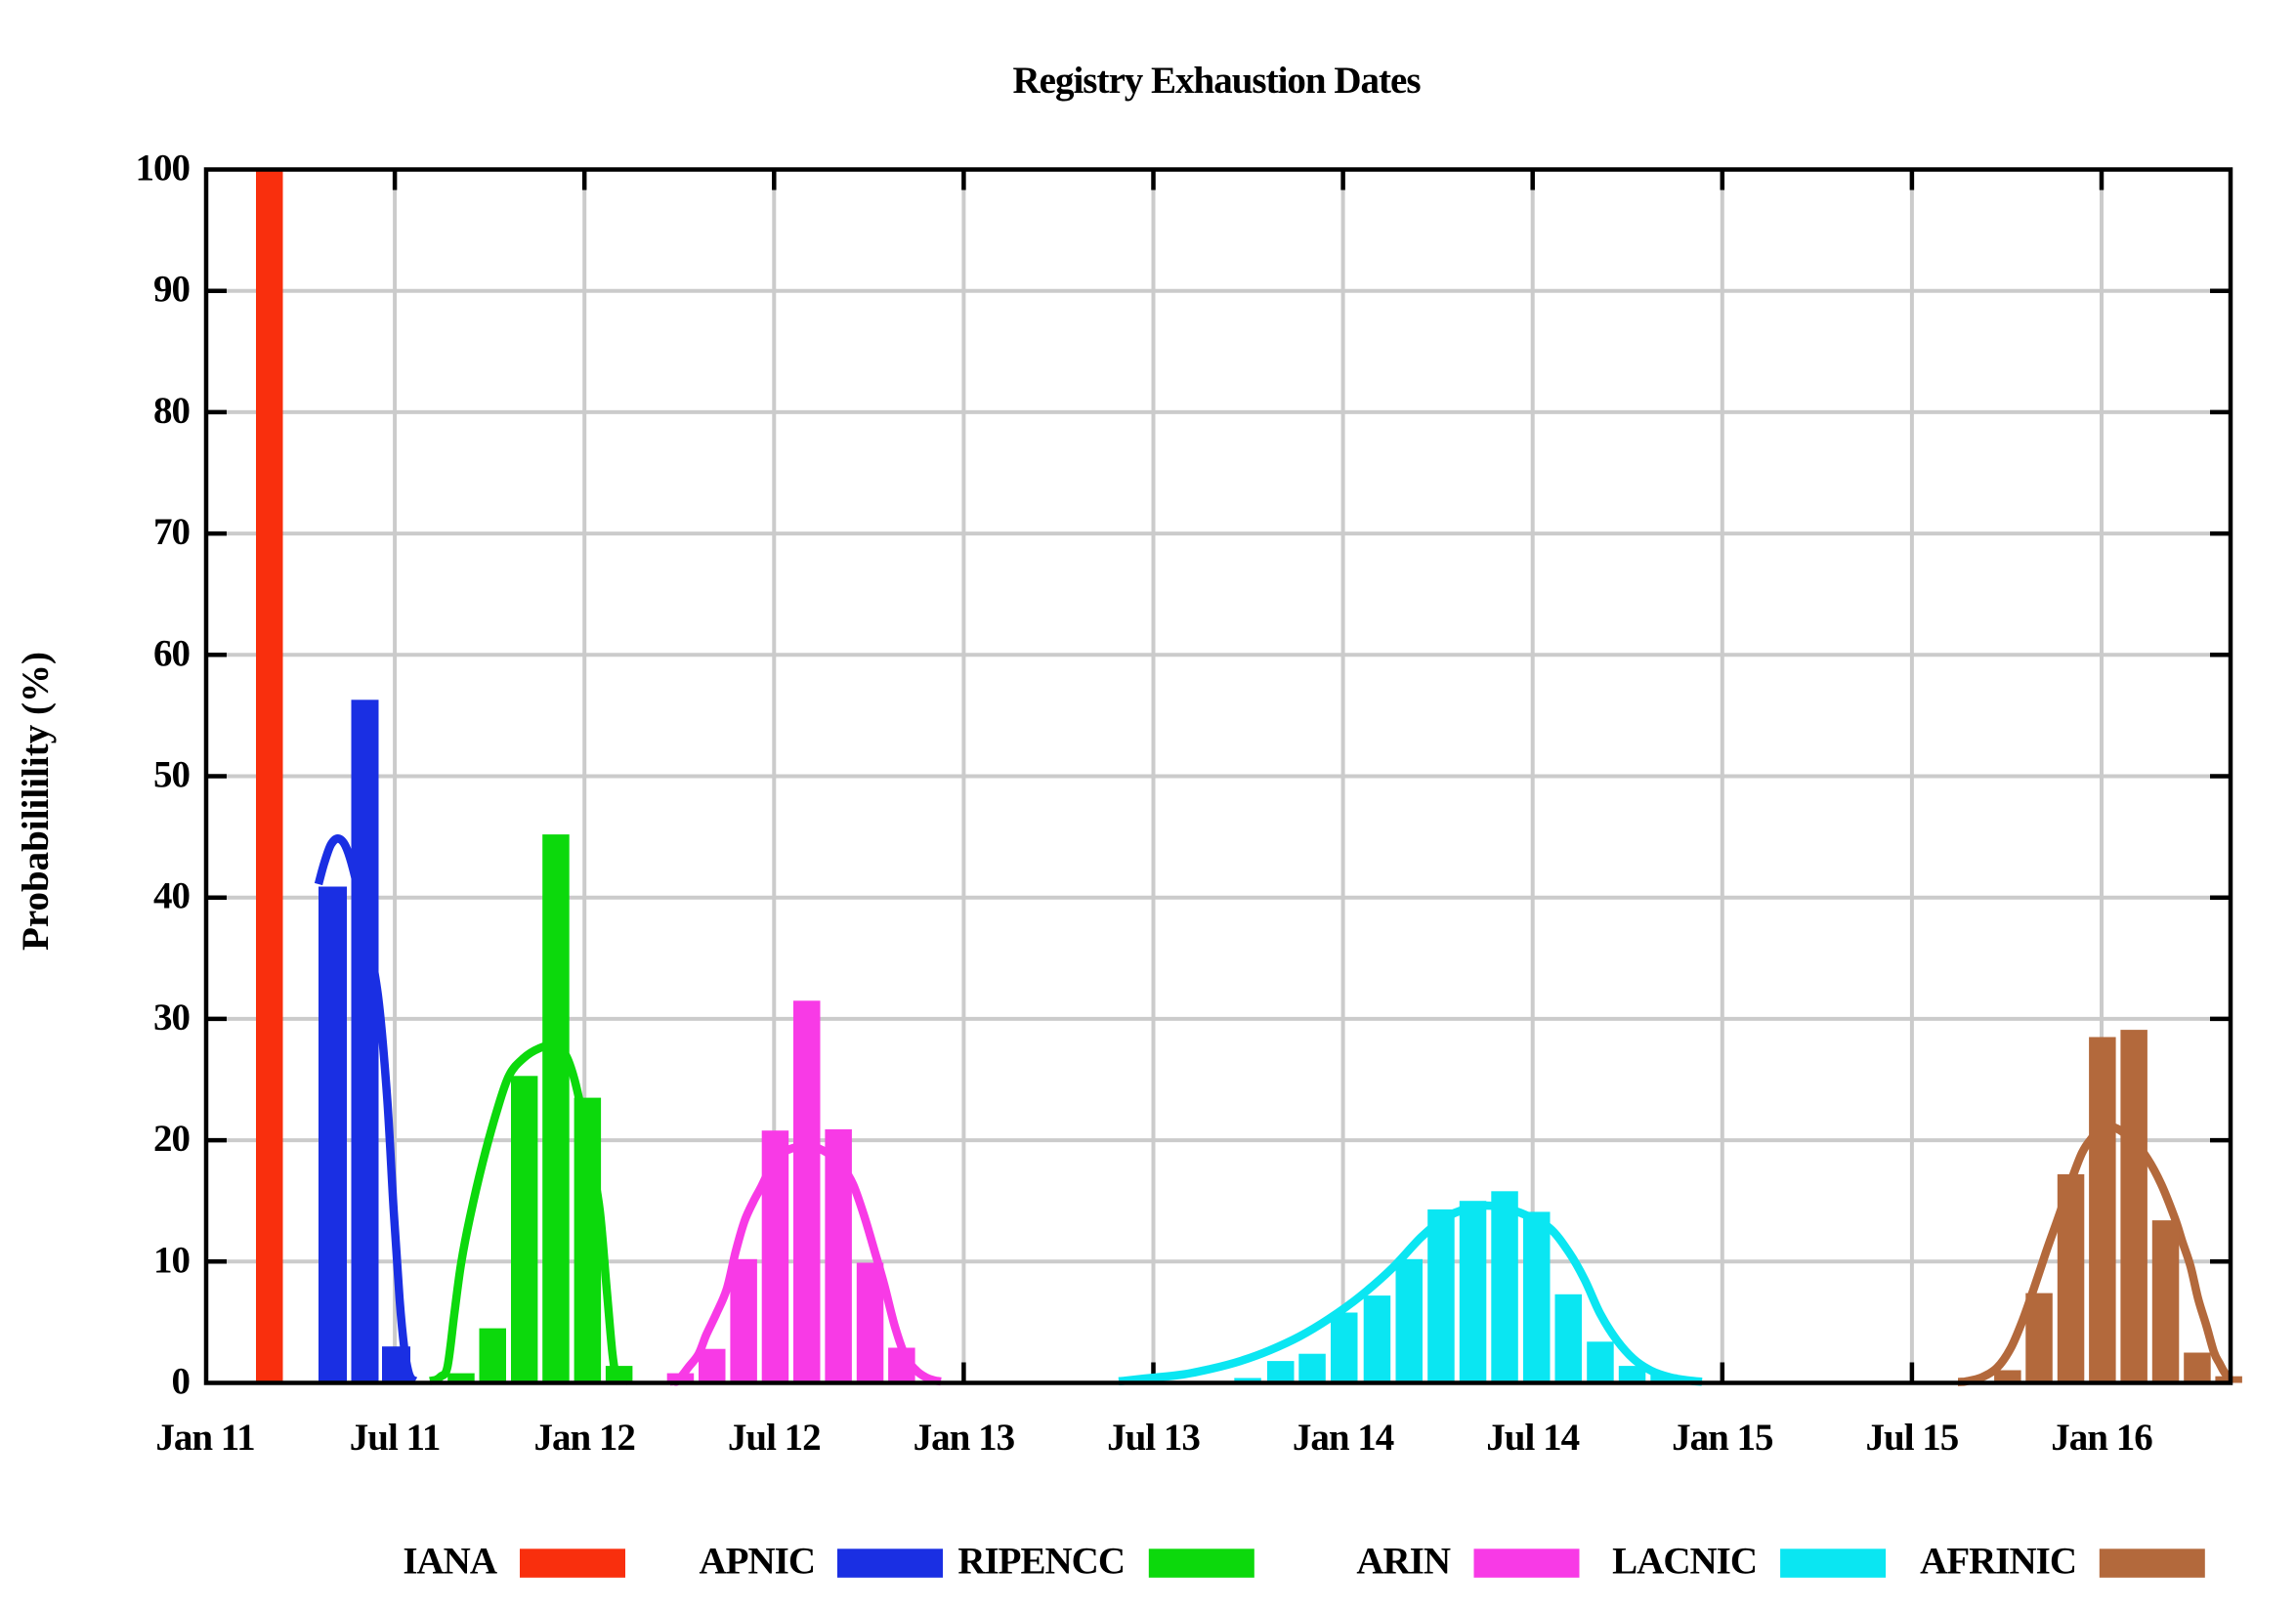  I want to click on svg-text: Registry Exhaustion Dates, so click(1217, 81).